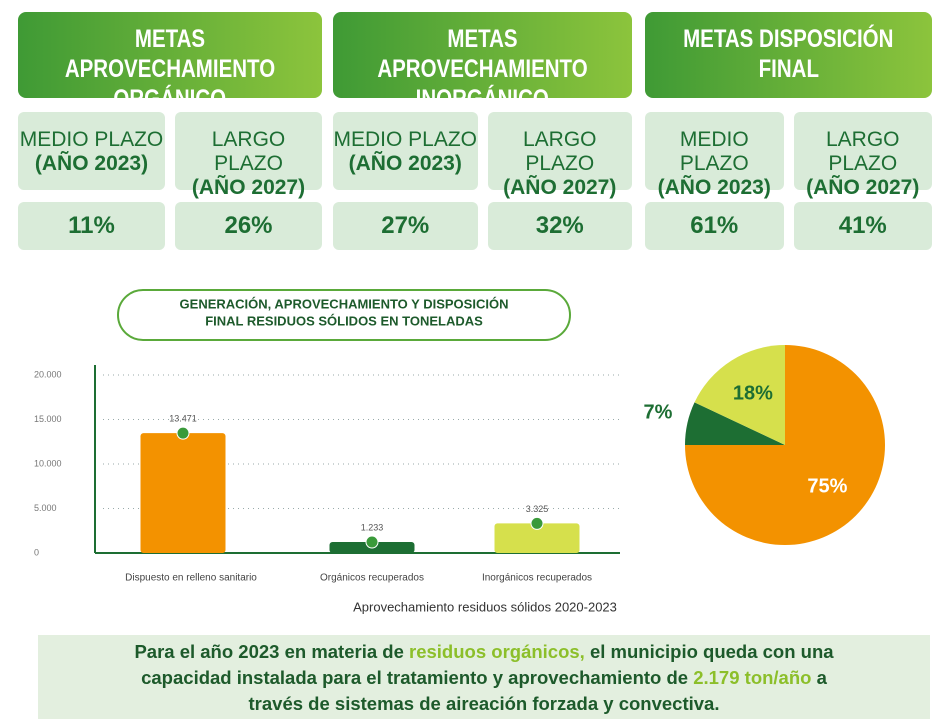 Image resolution: width=944 pixels, height=723 pixels. What do you see at coordinates (657, 413) in the screenshot?
I see `pie-label: 7%` at bounding box center [657, 413].